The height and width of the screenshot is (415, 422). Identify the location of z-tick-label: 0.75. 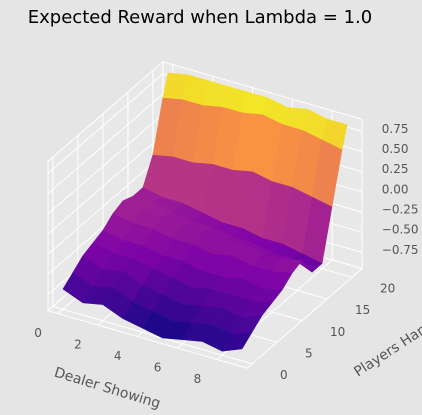
(395, 129).